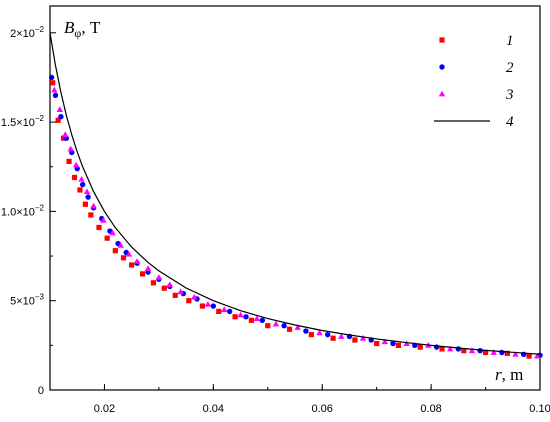 Image resolution: width=550 pixels, height=422 pixels. I want to click on legend-item-1: 1, so click(476, 41).